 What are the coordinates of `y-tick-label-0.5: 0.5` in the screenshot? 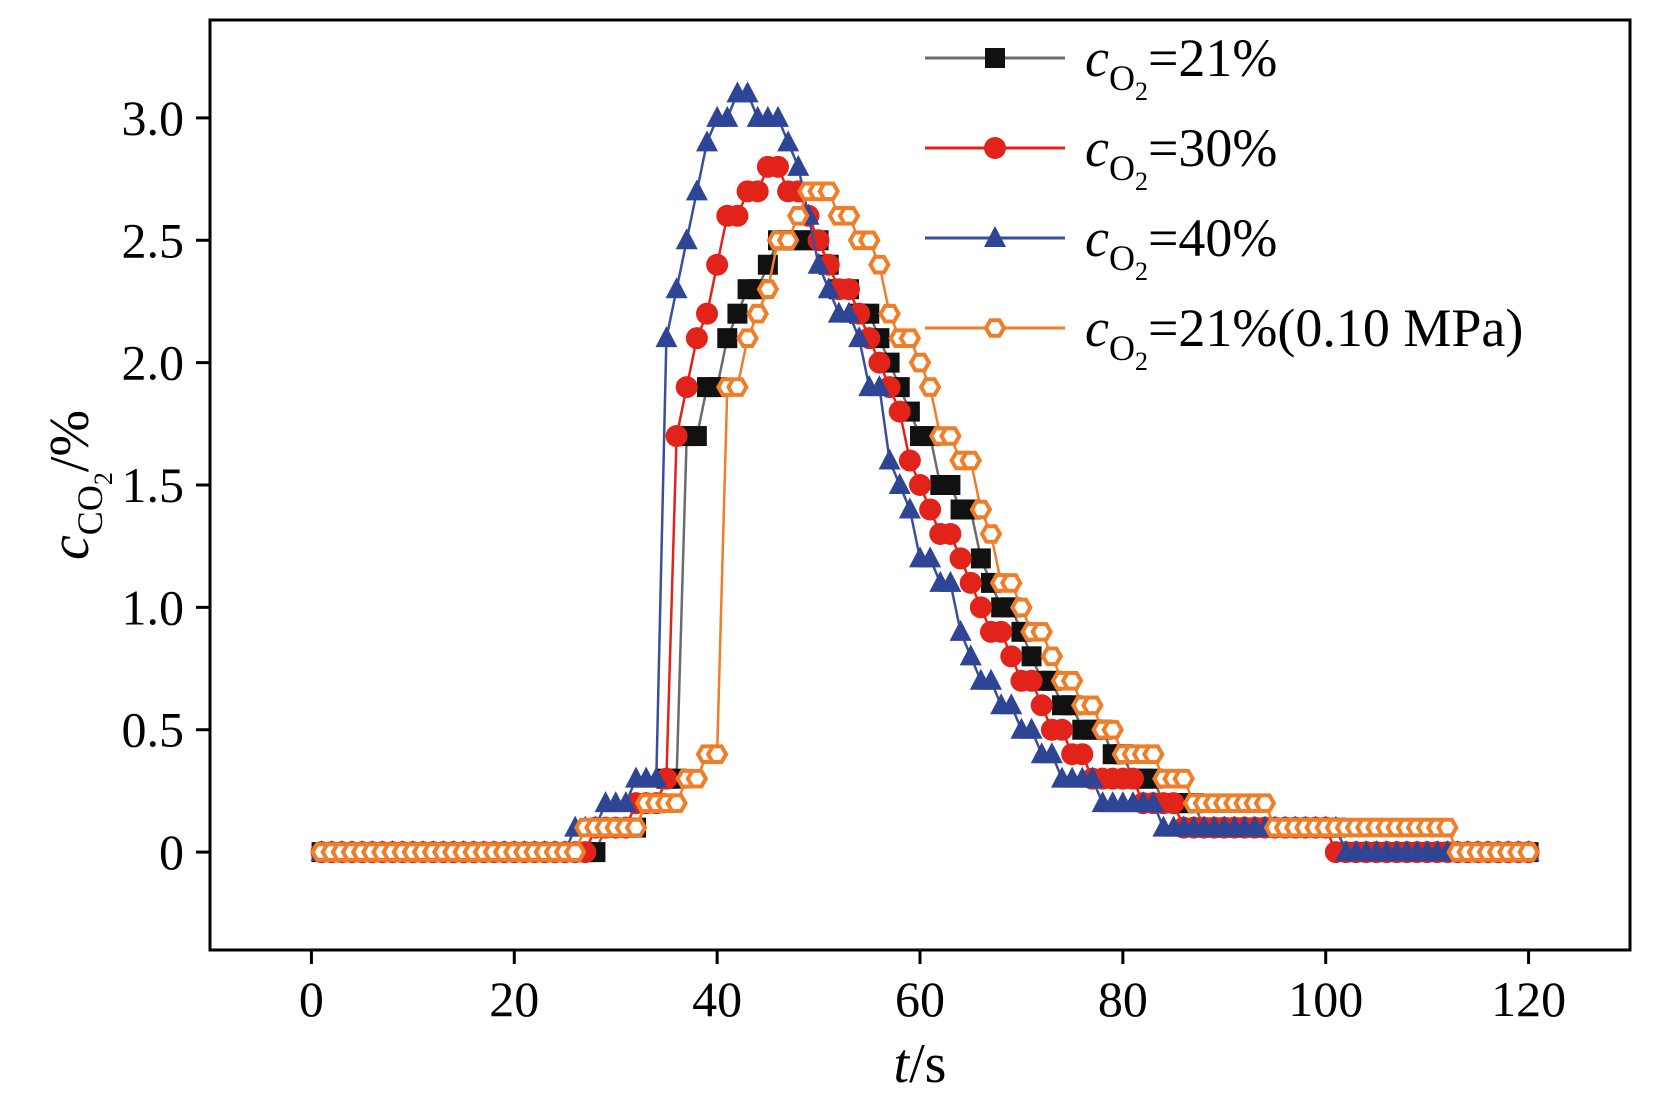 It's located at (153, 730).